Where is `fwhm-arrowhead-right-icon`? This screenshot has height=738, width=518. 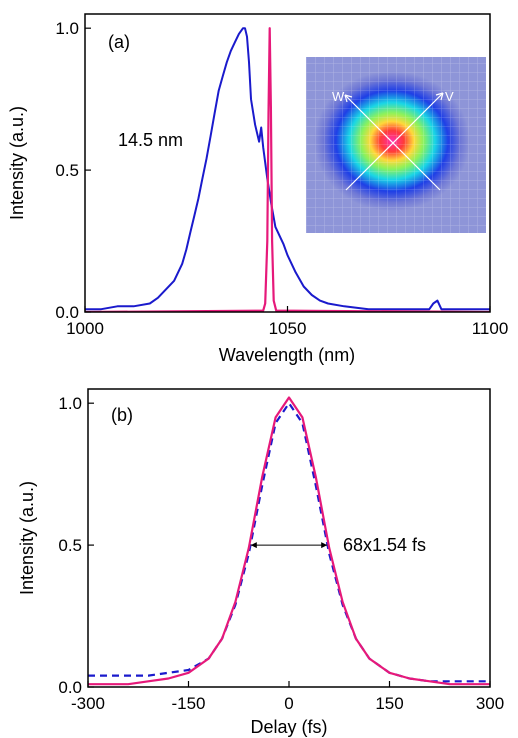 fwhm-arrowhead-right-icon is located at coordinates (324, 545).